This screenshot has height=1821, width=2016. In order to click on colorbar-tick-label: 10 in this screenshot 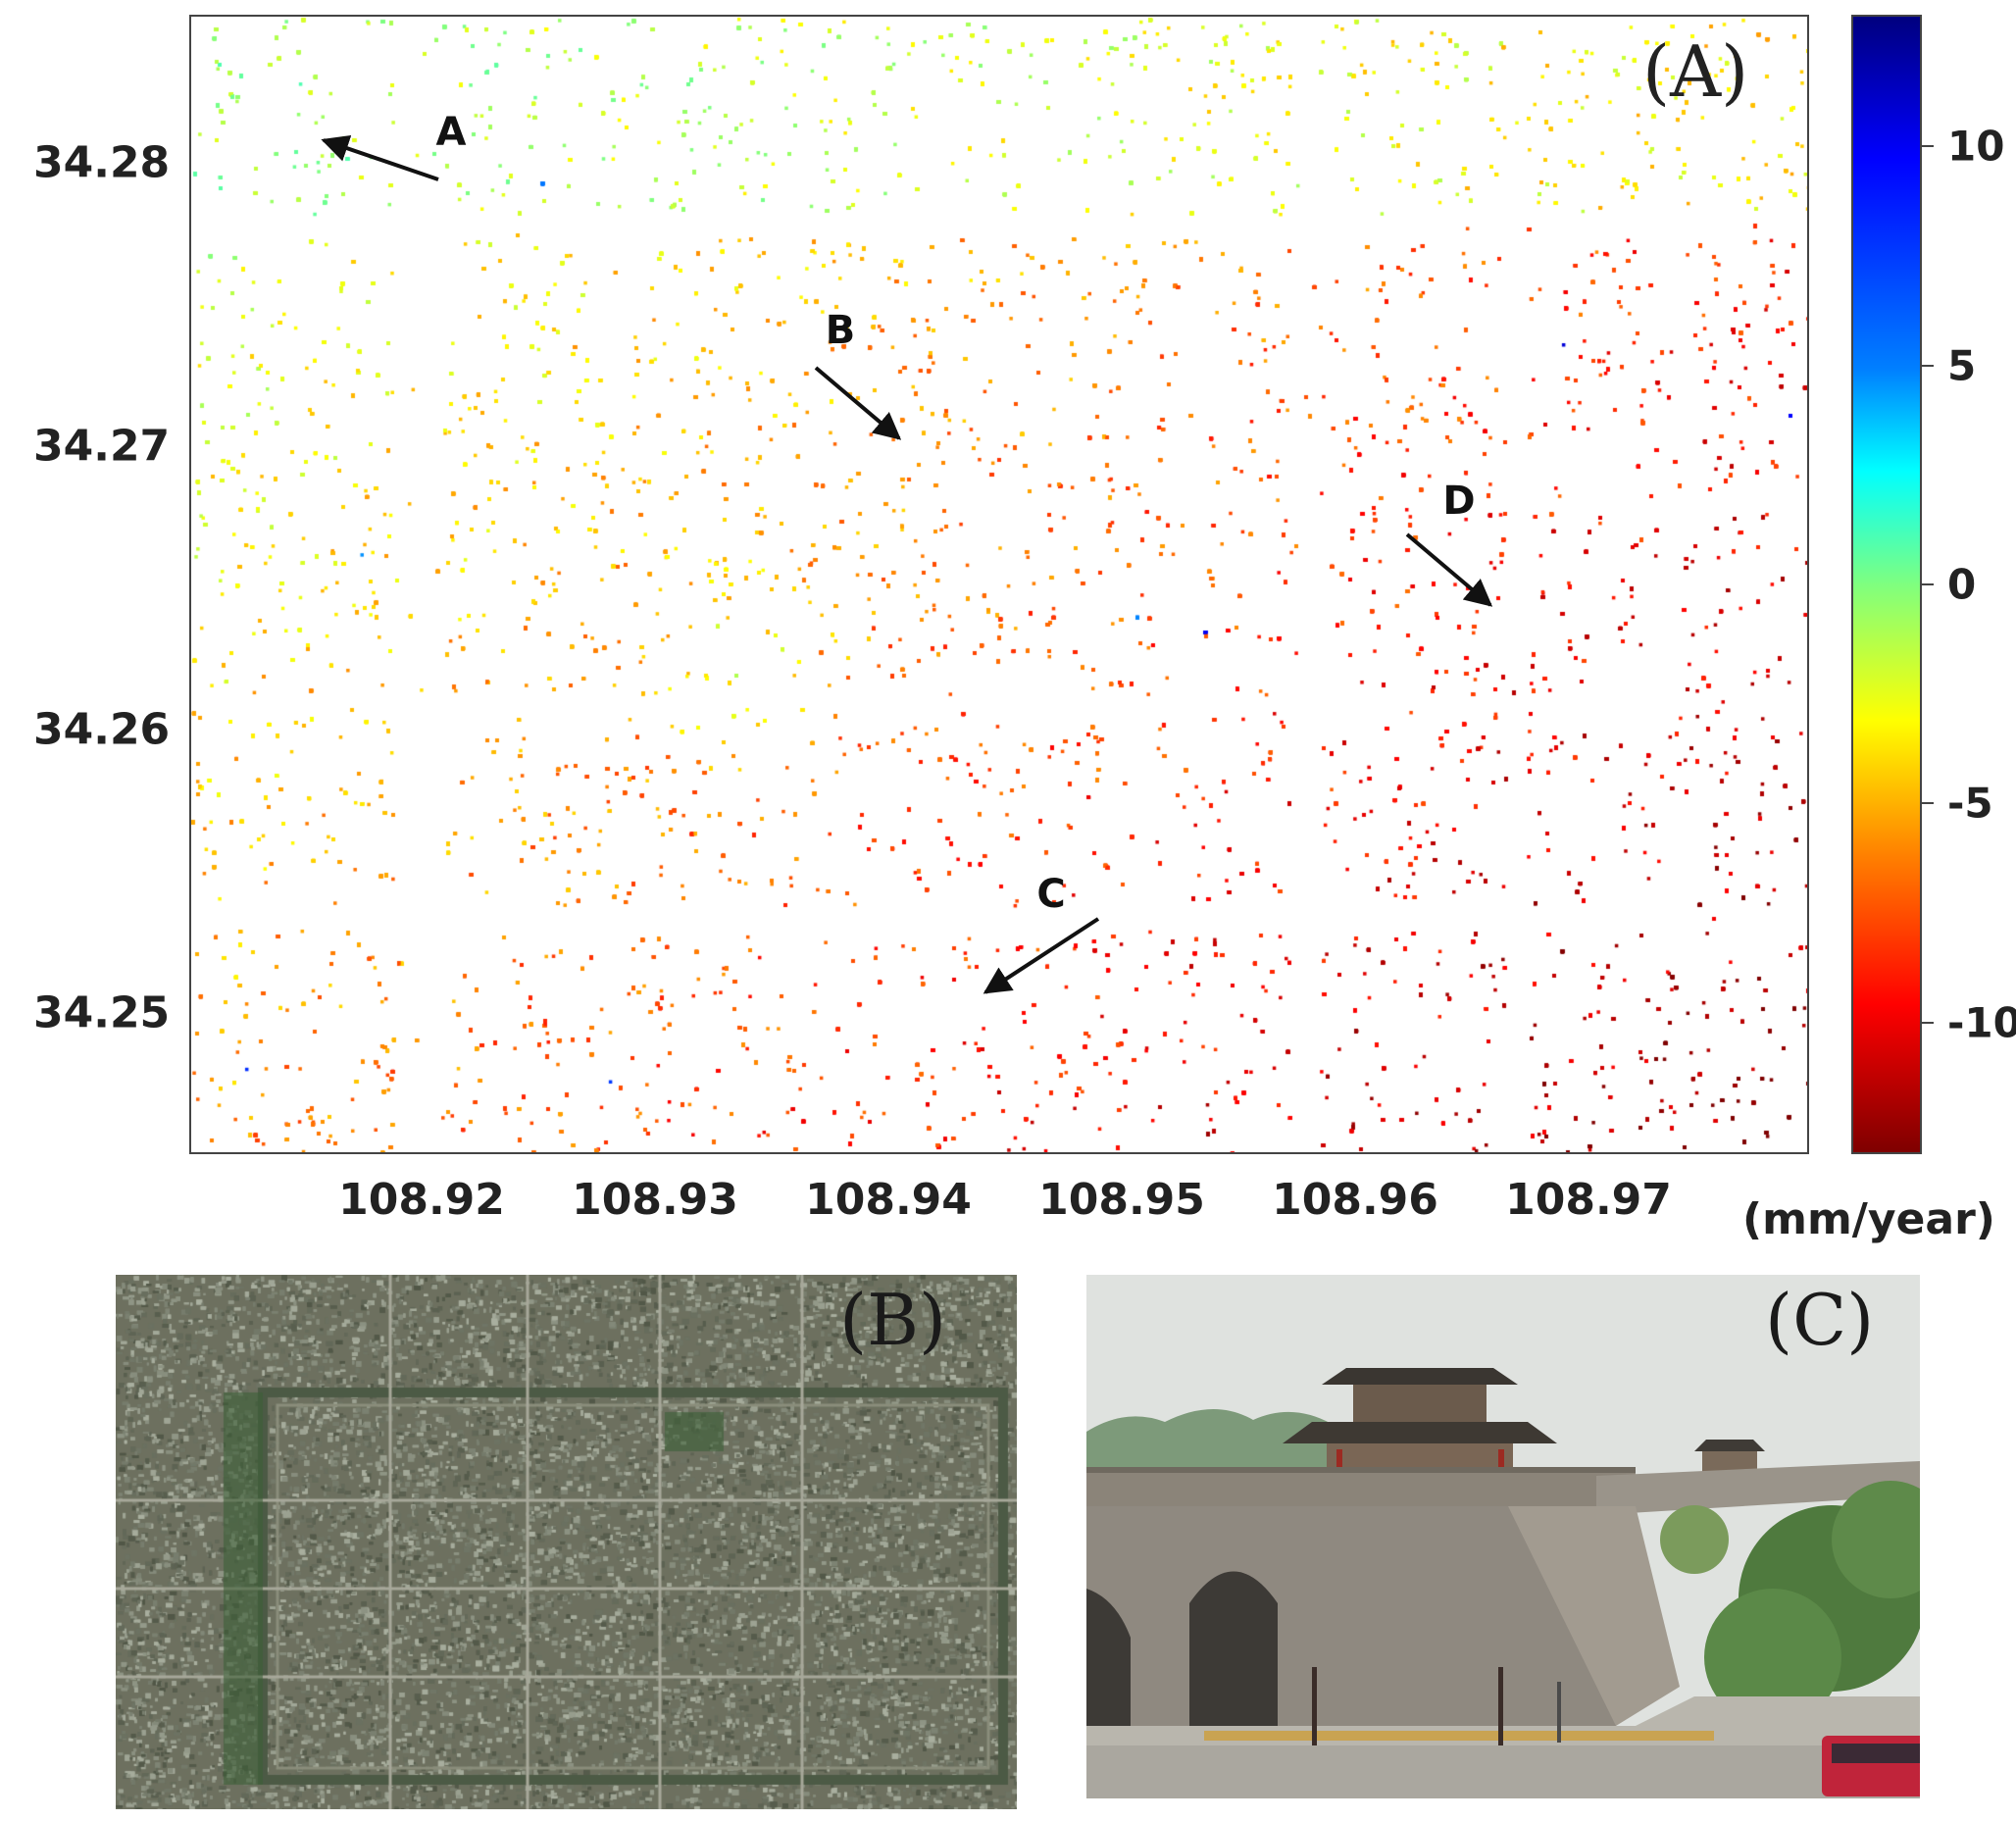, I will do `click(1976, 146)`.